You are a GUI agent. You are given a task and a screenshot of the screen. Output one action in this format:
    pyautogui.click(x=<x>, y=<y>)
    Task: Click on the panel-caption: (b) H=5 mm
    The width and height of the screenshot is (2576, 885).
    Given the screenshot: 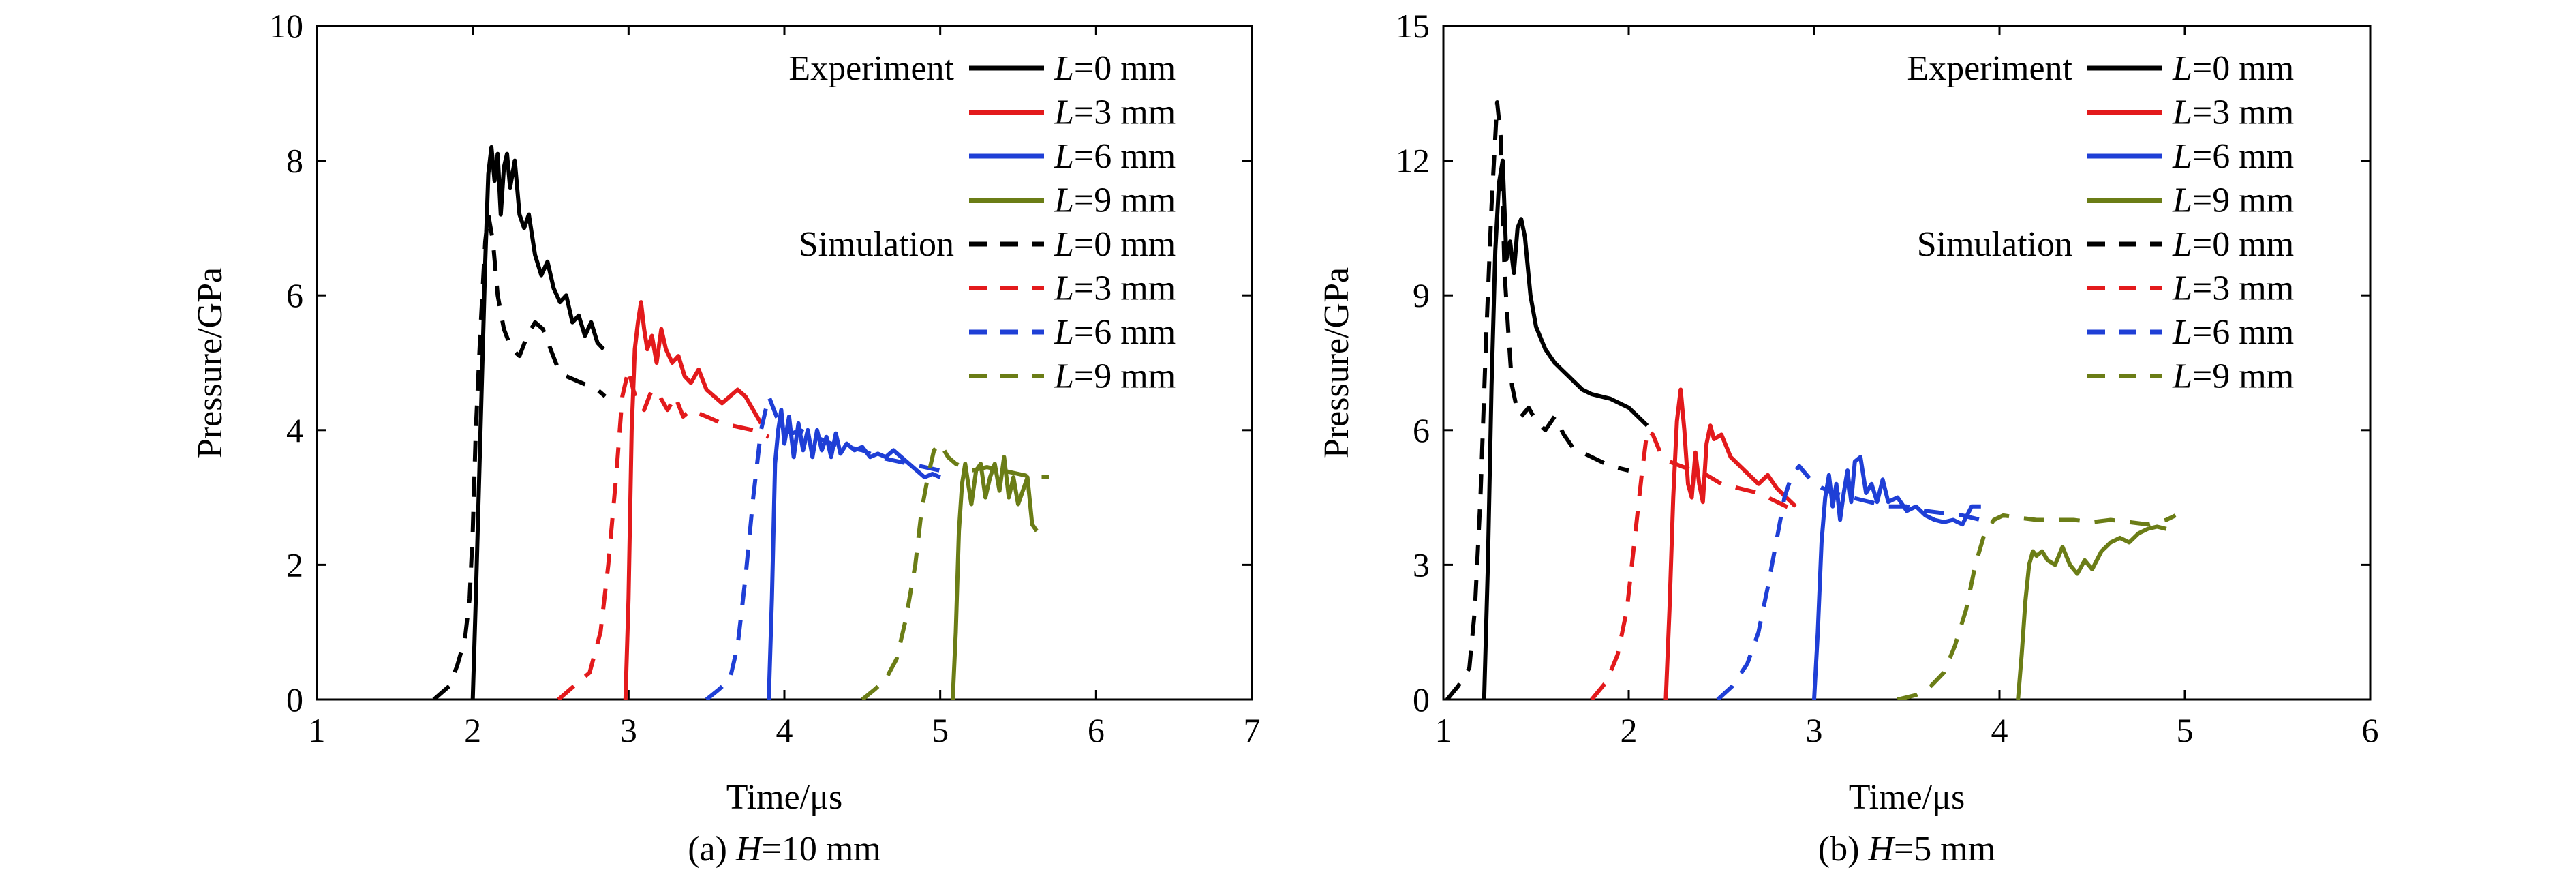 What is the action you would take?
    pyautogui.click(x=1906, y=849)
    